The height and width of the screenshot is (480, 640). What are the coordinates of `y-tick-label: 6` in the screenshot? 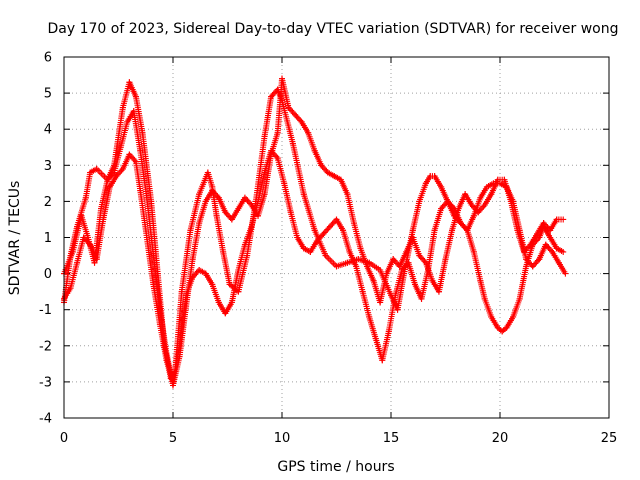 It's located at (48, 58).